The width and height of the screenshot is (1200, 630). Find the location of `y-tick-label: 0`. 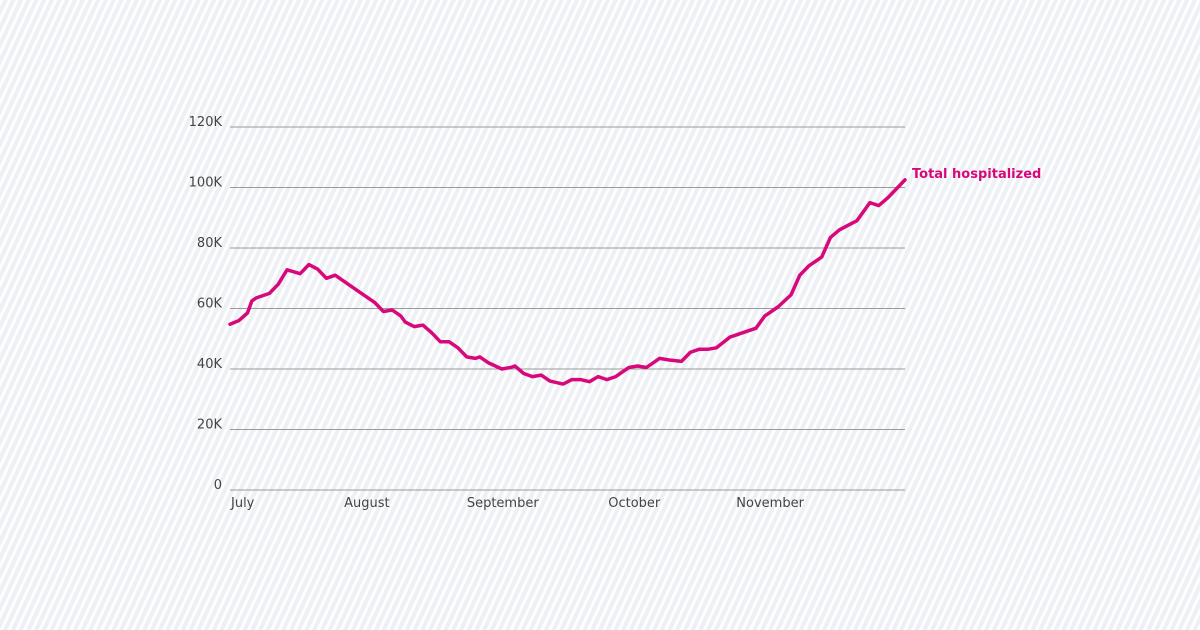

y-tick-label: 0 is located at coordinates (218, 485).